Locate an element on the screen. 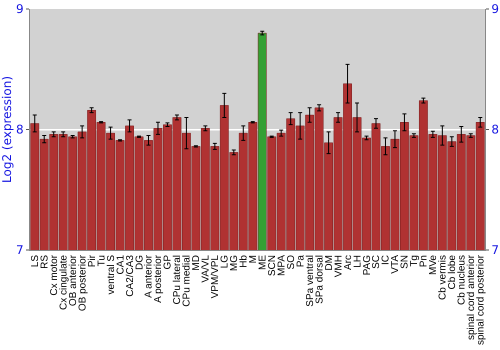 This screenshot has width=500, height=350. x-tick-label: Pir is located at coordinates (92, 261).